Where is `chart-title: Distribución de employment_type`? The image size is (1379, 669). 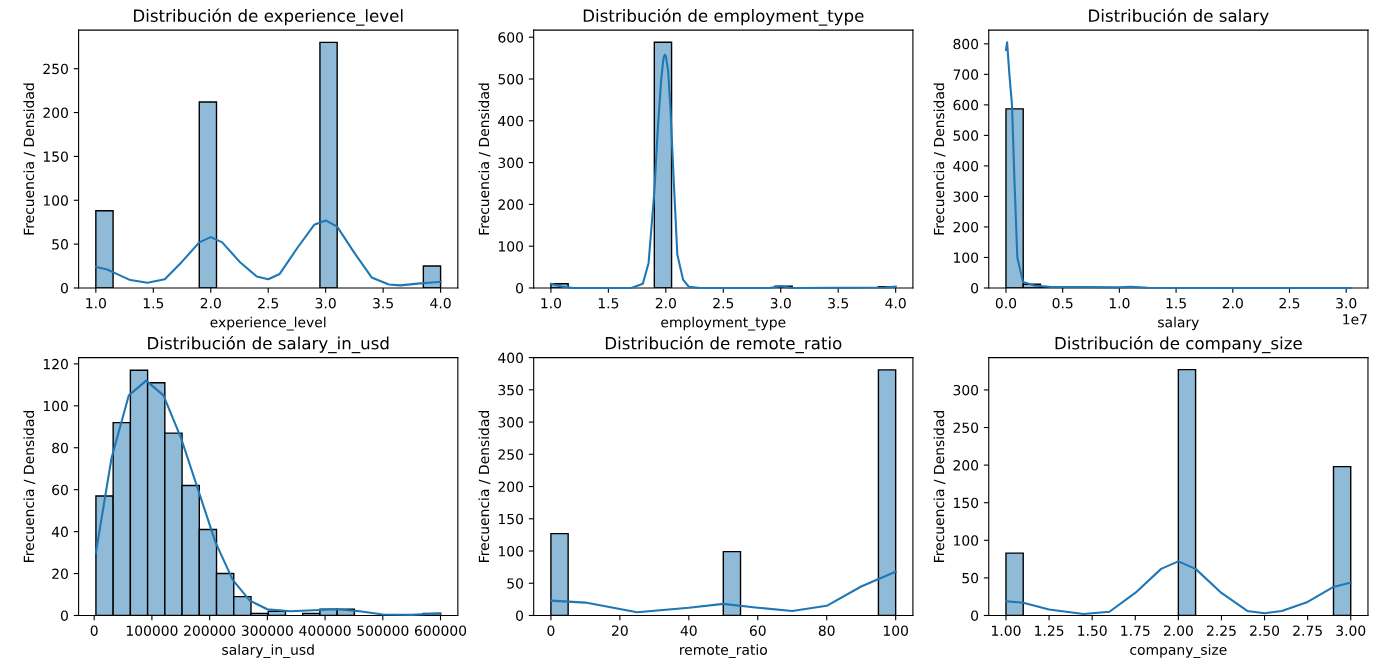 chart-title: Distribución de employment_type is located at coordinates (723, 17).